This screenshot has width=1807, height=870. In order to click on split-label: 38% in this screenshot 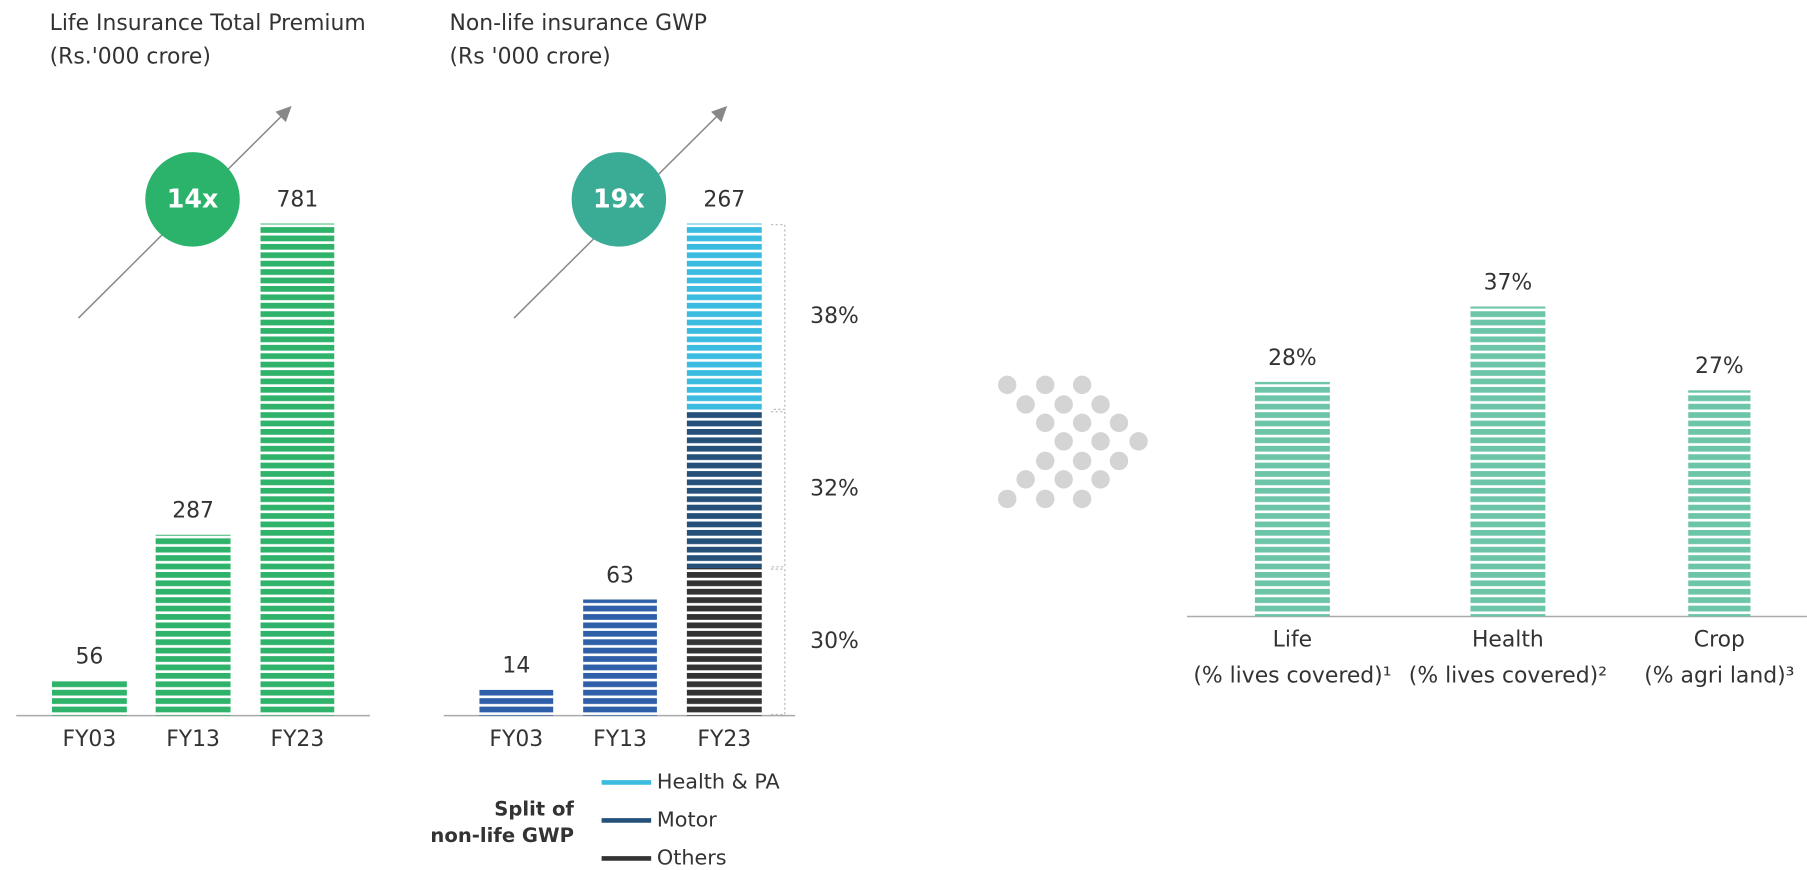, I will do `click(834, 316)`.